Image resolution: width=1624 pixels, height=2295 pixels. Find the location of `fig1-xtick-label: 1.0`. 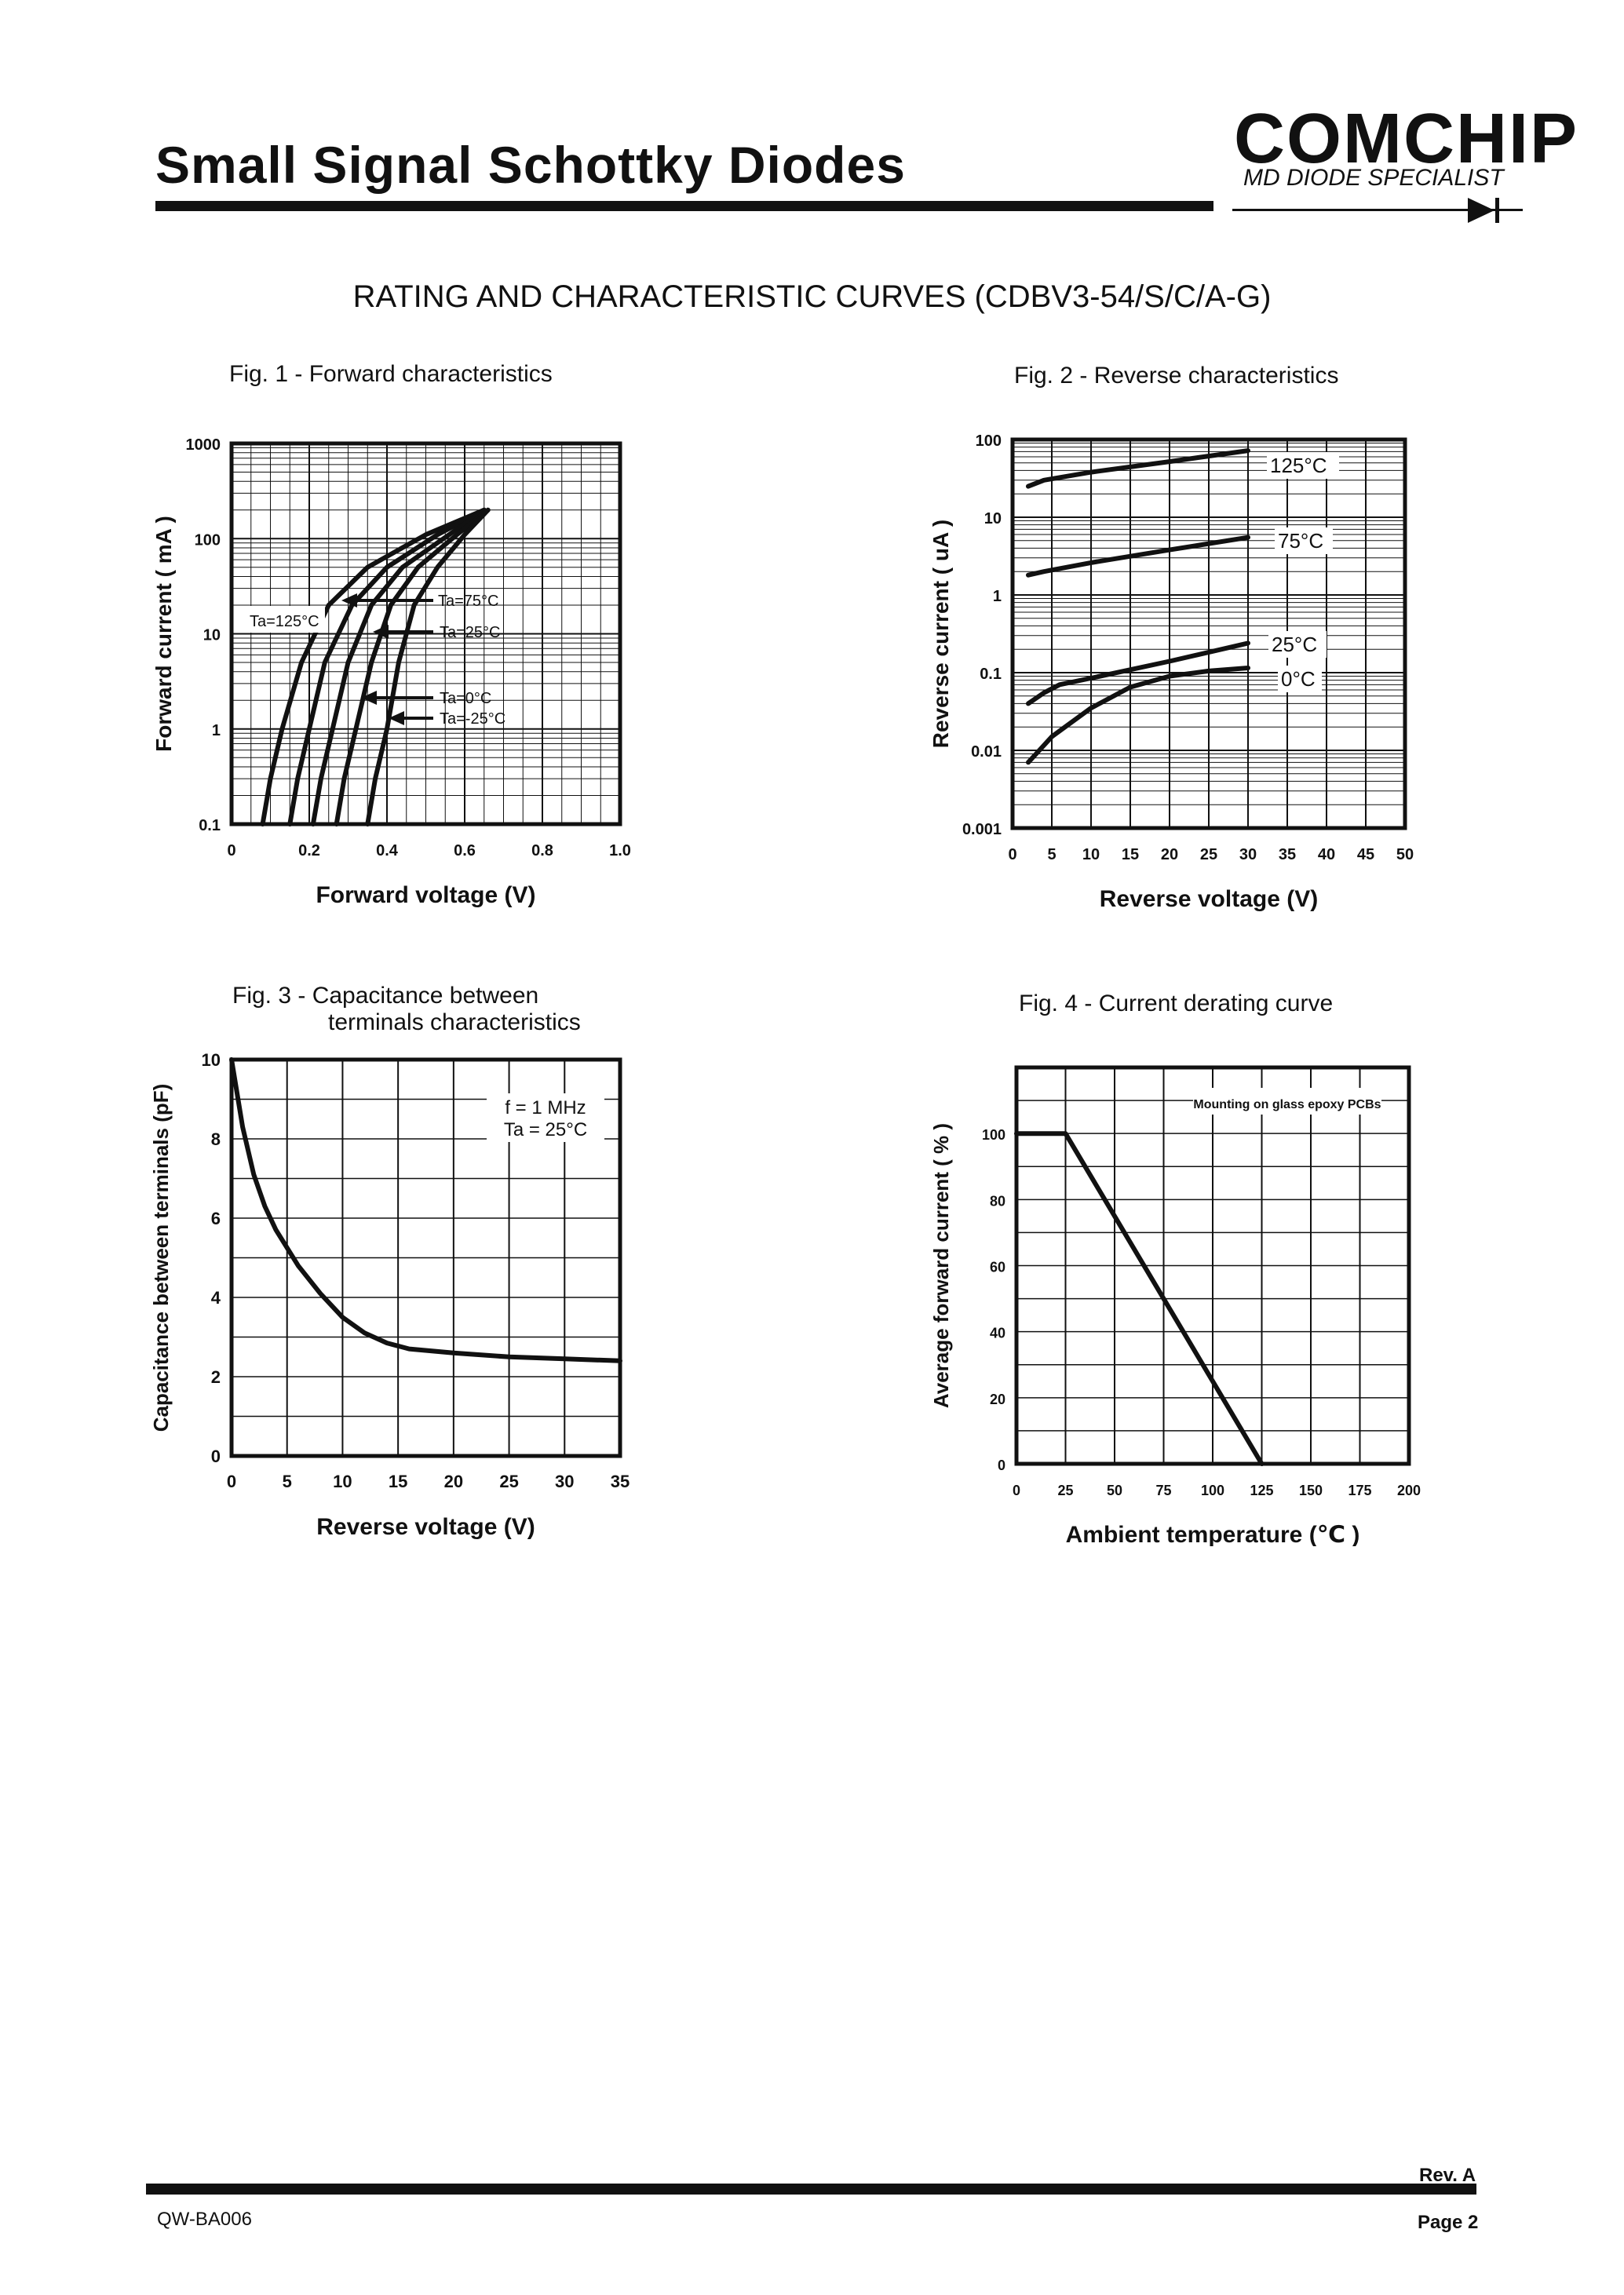

fig1-xtick-label: 1.0 is located at coordinates (620, 850).